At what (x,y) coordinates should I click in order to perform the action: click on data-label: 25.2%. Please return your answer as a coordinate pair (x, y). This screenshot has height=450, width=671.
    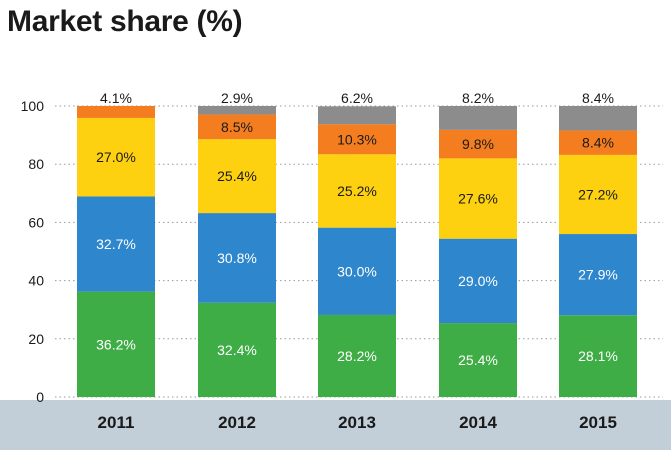
    Looking at the image, I should click on (357, 191).